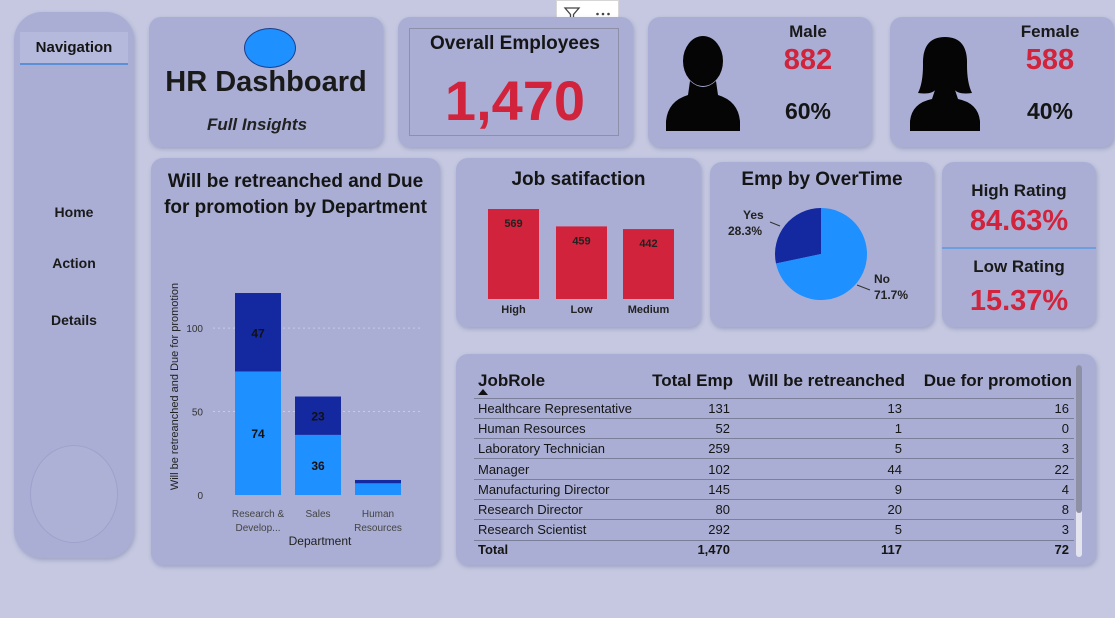  I want to click on low-rating-label: Low Rating, so click(1019, 266).